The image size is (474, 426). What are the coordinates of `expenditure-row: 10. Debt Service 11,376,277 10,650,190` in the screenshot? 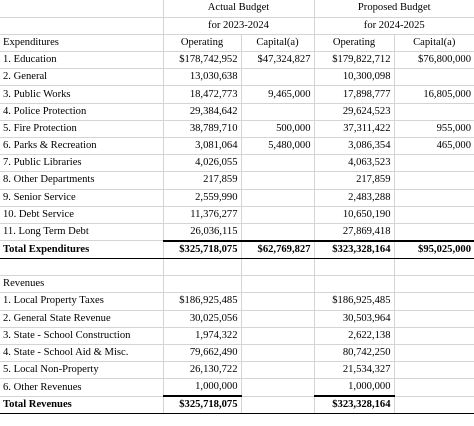 It's located at (237, 215).